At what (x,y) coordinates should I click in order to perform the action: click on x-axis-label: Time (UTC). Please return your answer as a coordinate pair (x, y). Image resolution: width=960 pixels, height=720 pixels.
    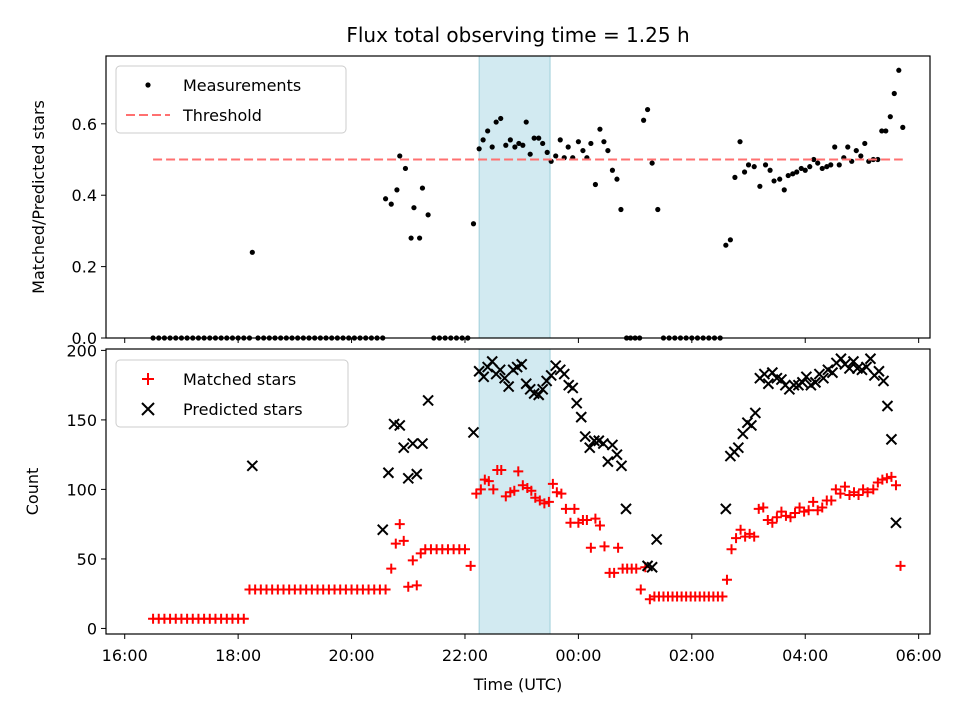
    Looking at the image, I should click on (517, 684).